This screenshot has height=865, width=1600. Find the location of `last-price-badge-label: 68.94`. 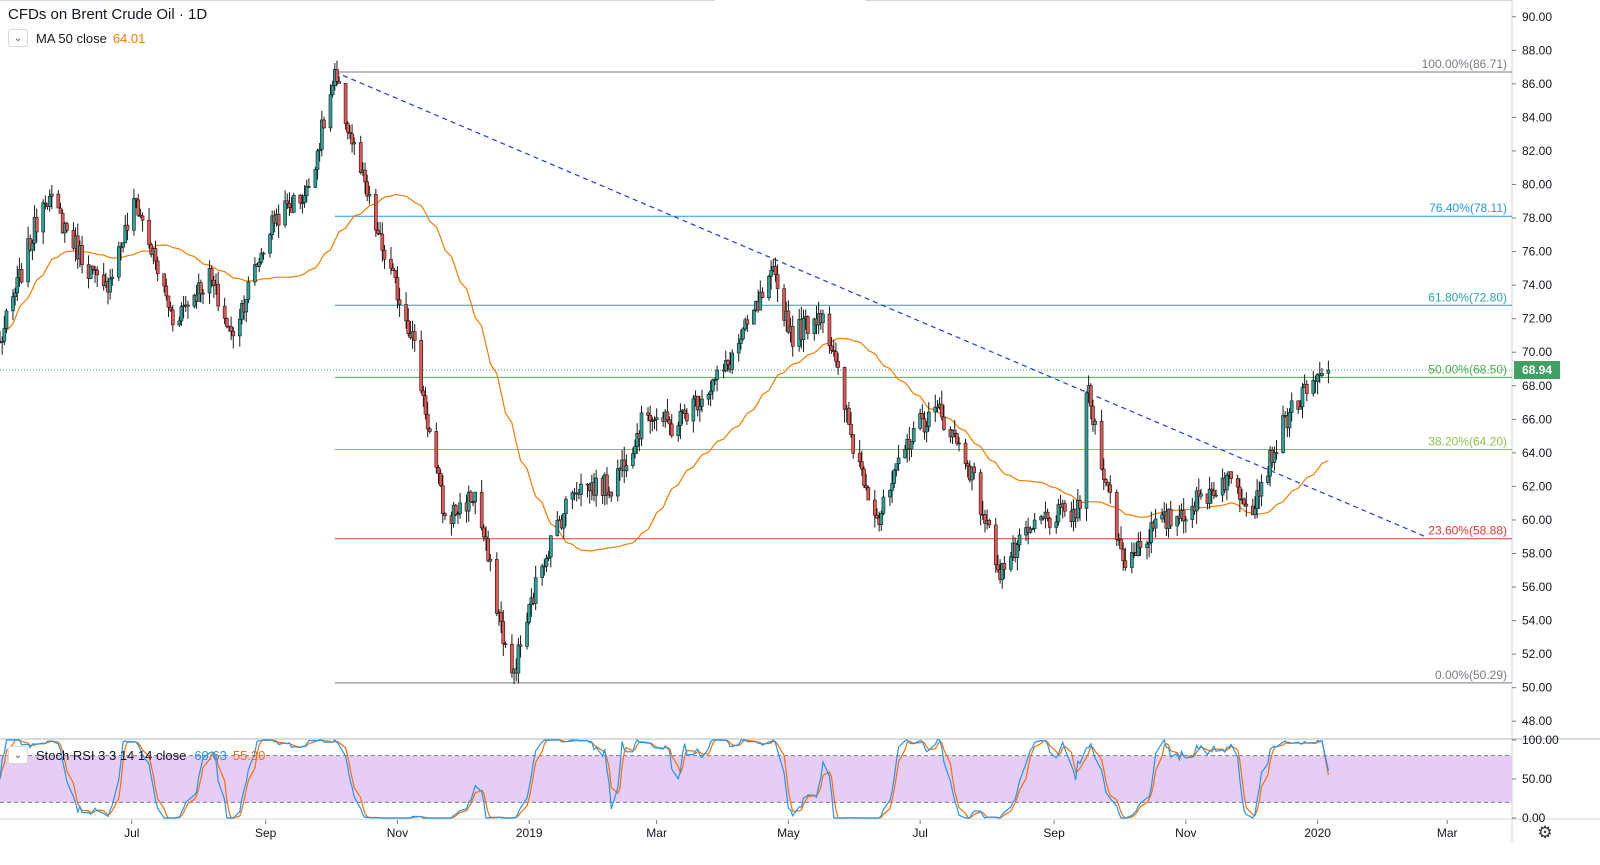

last-price-badge-label: 68.94 is located at coordinates (1537, 370).